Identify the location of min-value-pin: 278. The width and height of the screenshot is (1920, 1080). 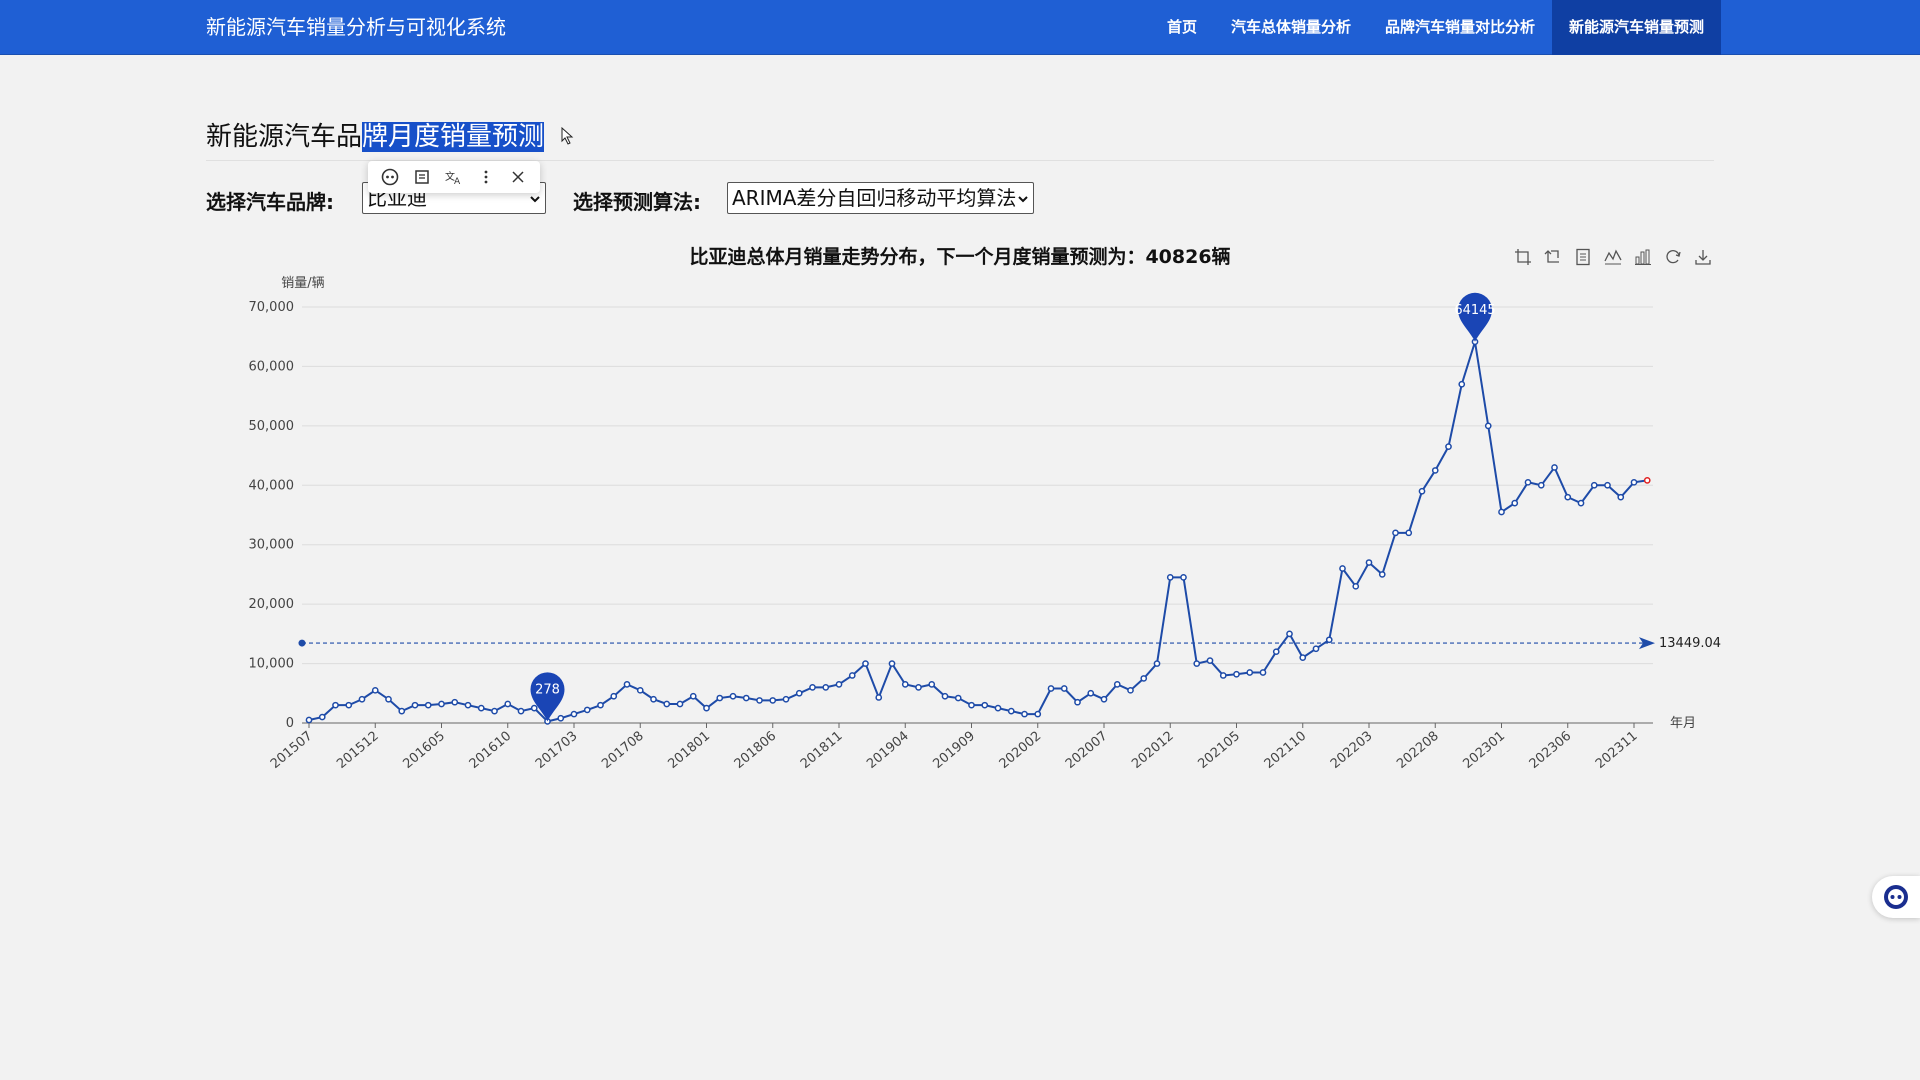
(547, 697).